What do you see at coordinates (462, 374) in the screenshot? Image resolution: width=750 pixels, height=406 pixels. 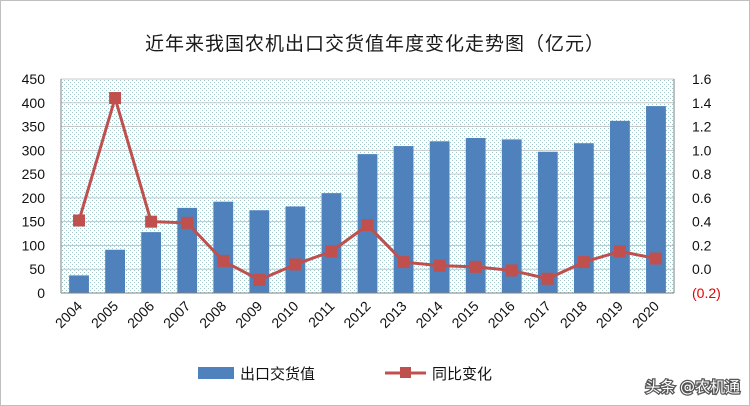 I see `legend-line-label: 同比变化` at bounding box center [462, 374].